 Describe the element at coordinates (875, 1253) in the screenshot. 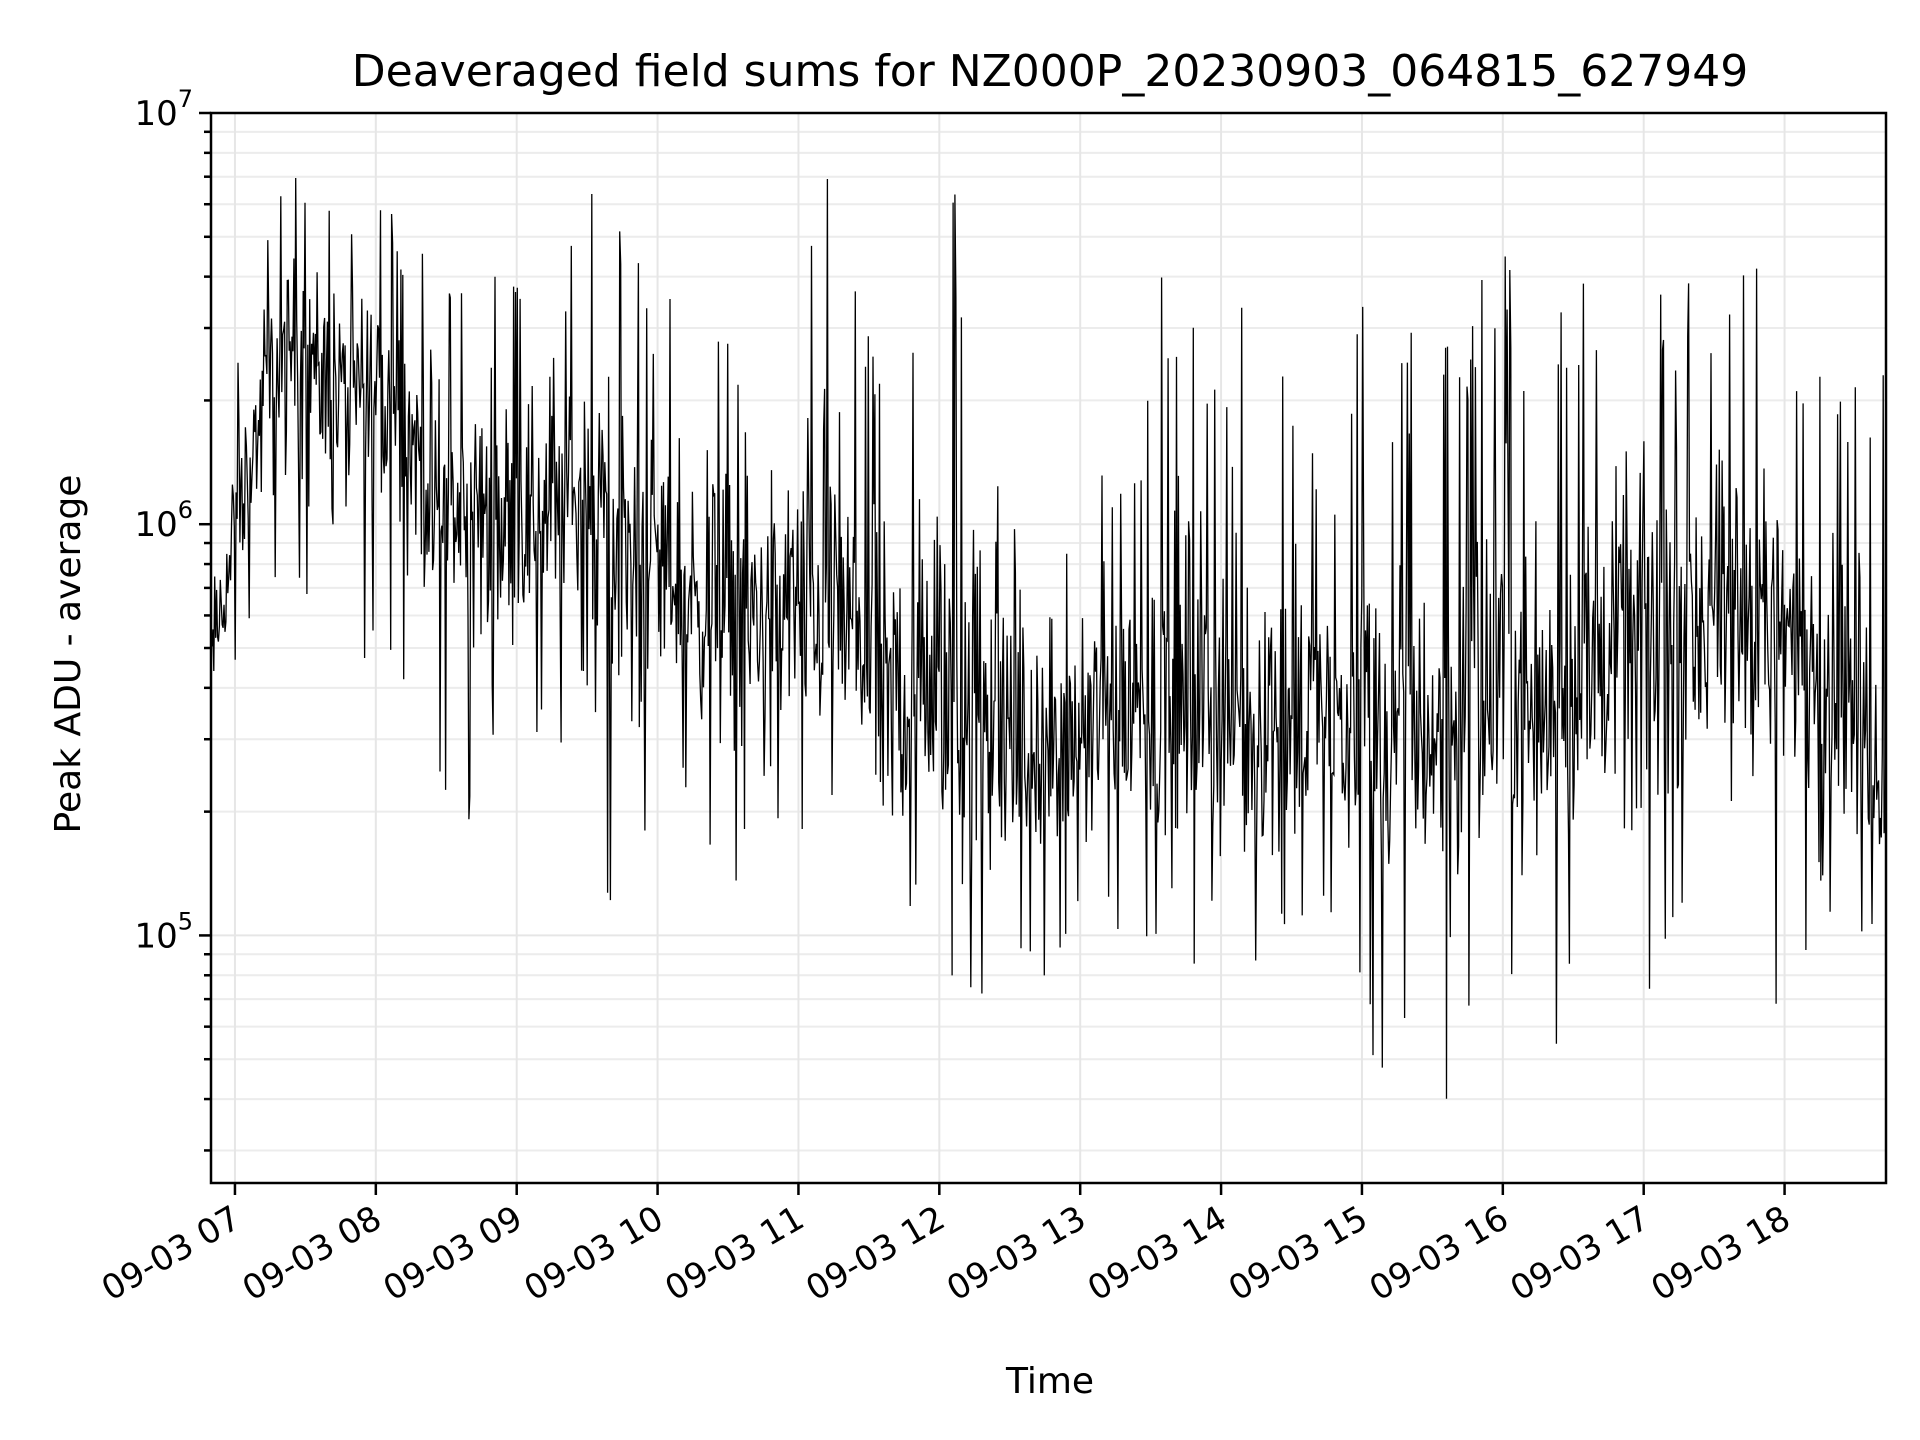

I see `x-tick-label: 09-03 12` at that location.